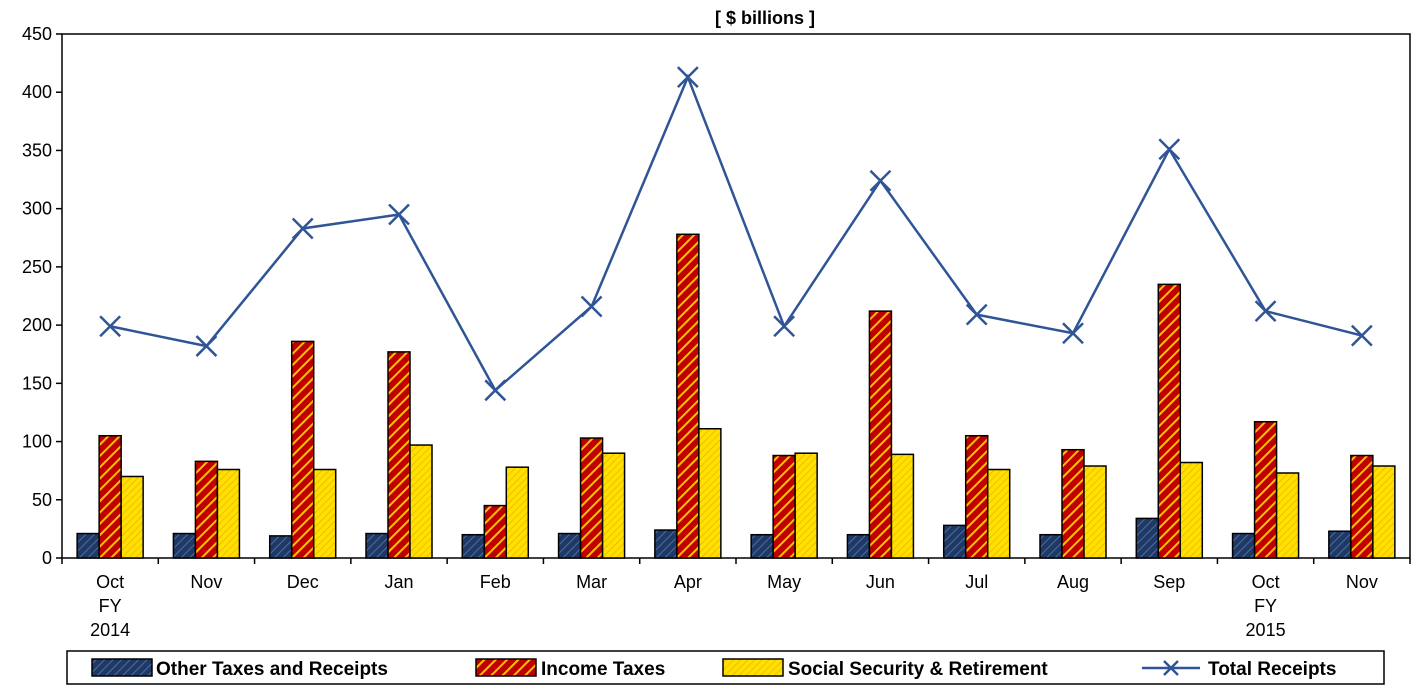 This screenshot has height=686, width=1418. I want to click on x-tick-label: Sep, so click(1169, 582).